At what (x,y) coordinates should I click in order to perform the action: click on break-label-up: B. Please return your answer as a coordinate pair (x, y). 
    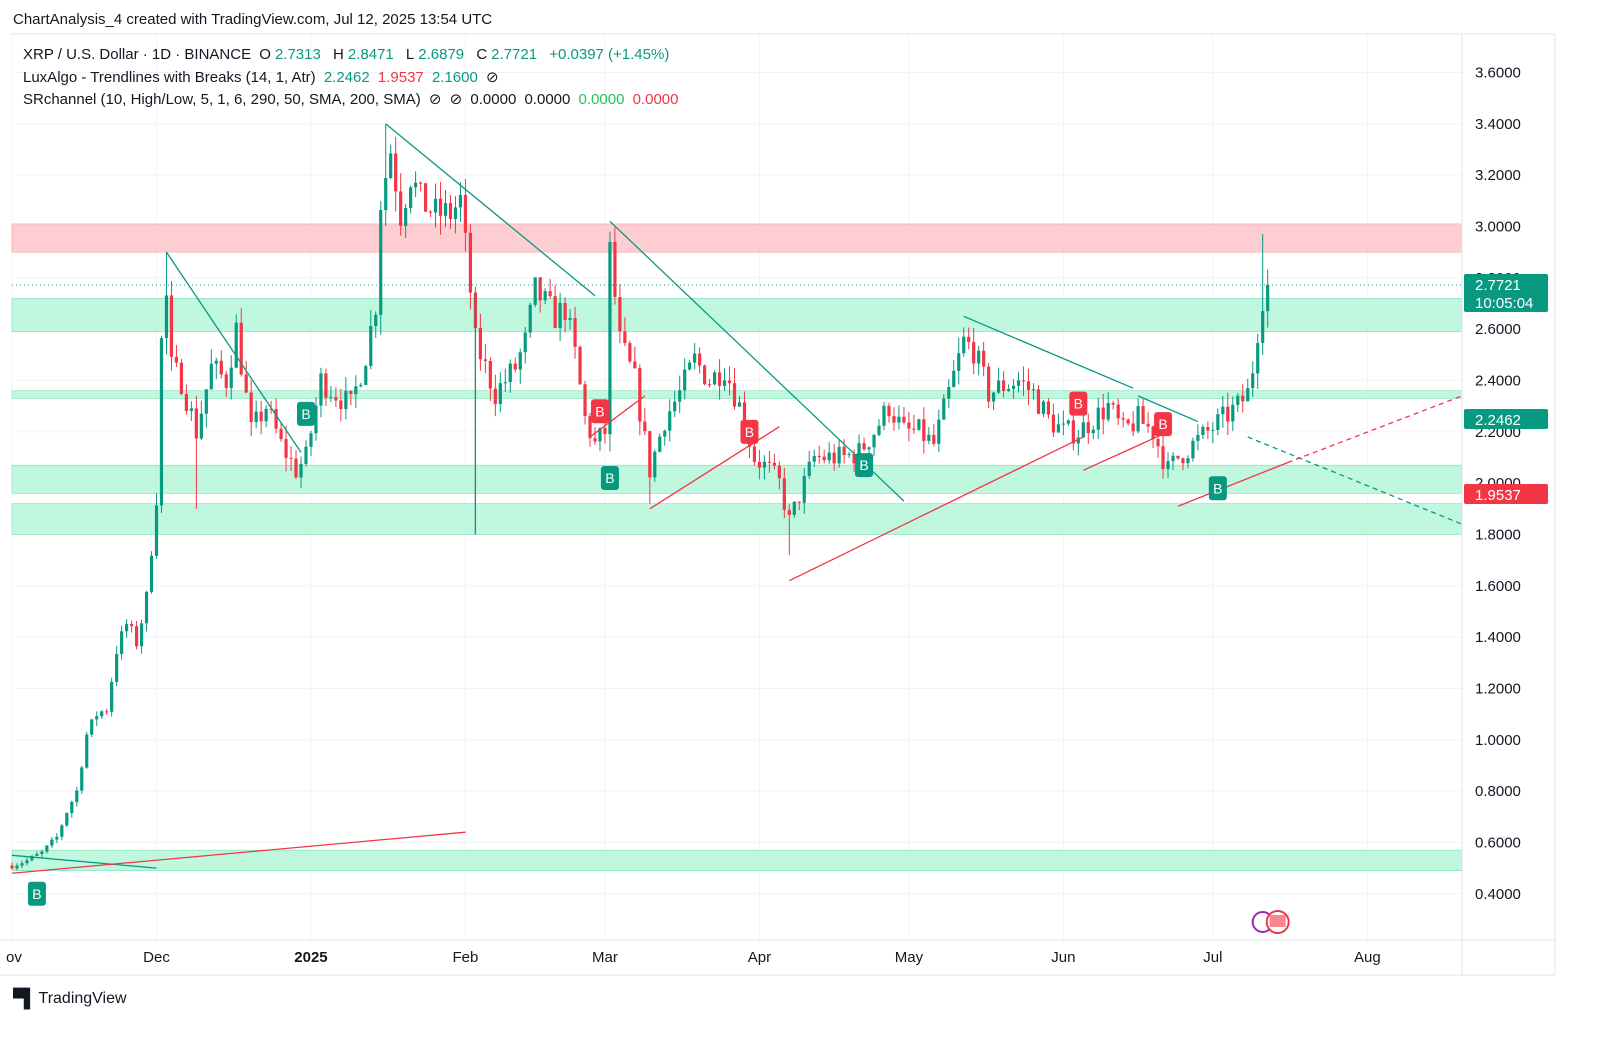
    Looking at the image, I should click on (305, 413).